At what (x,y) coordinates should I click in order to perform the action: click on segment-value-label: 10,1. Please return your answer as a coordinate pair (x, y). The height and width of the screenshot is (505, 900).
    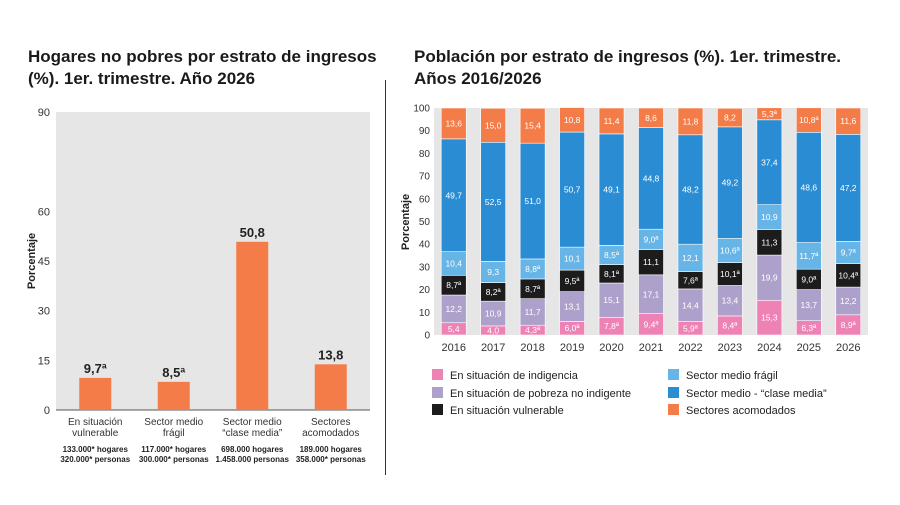
    Looking at the image, I should click on (572, 259).